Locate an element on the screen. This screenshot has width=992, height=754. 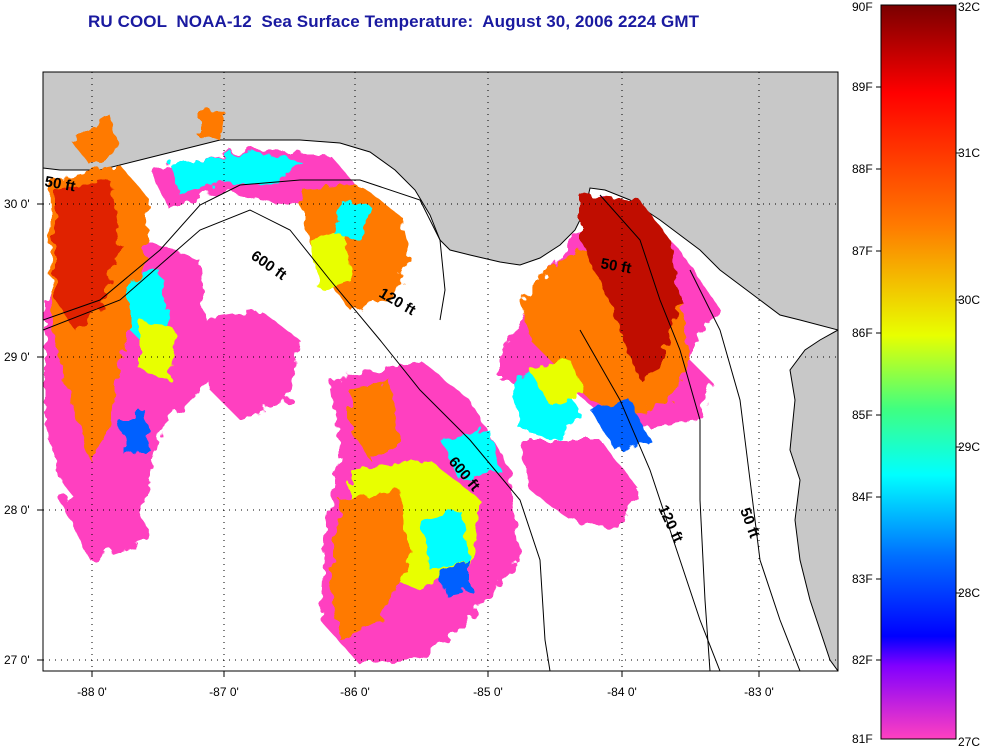
colorbar-label-f: 84F is located at coordinates (862, 497).